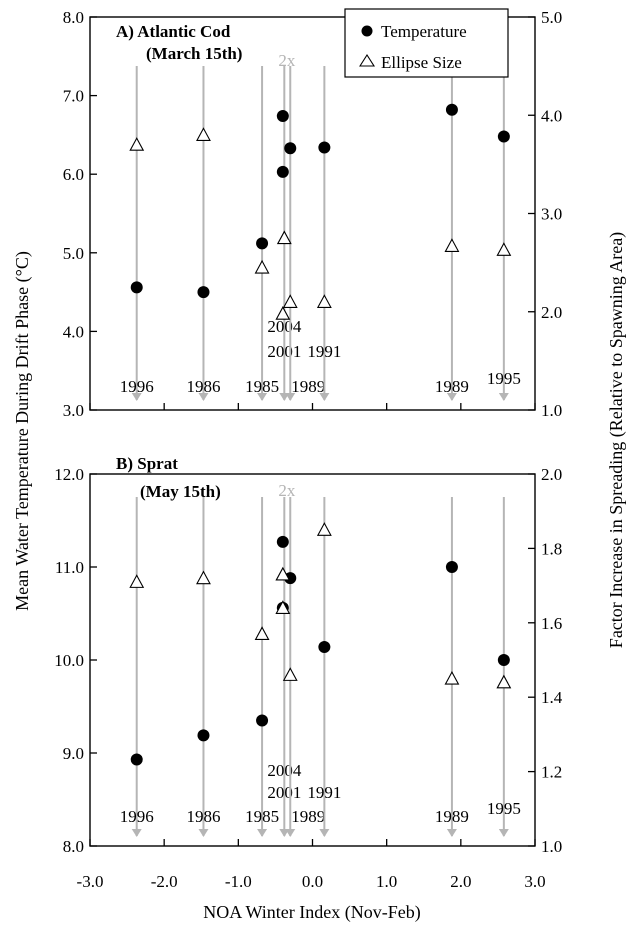 This screenshot has width=635, height=925. Describe the element at coordinates (69, 660) in the screenshot. I see `y-tick-label-left: 10.0` at that location.